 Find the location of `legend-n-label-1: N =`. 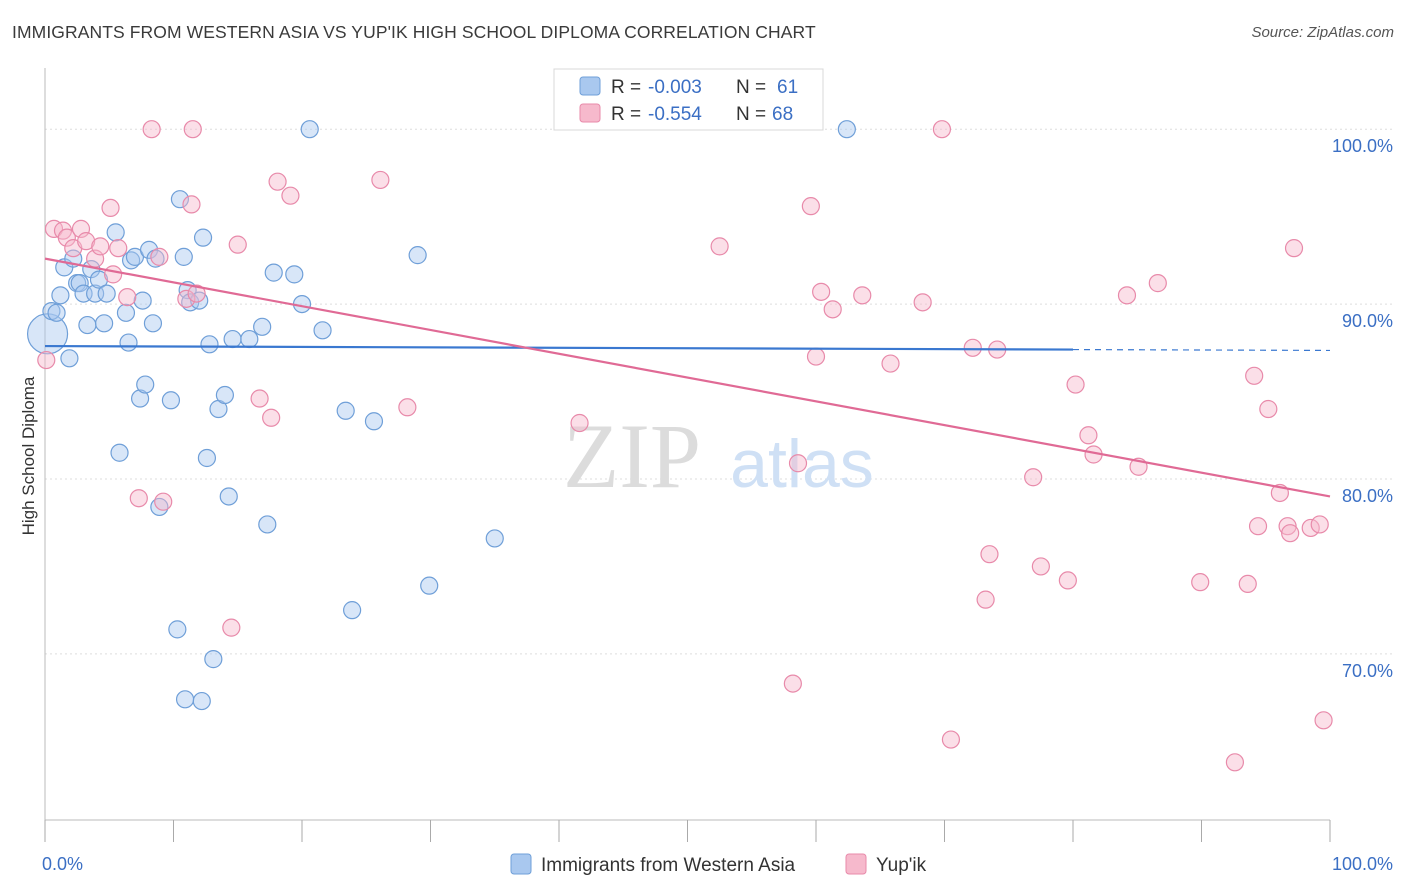

legend-n-label-1: N = is located at coordinates (751, 87).